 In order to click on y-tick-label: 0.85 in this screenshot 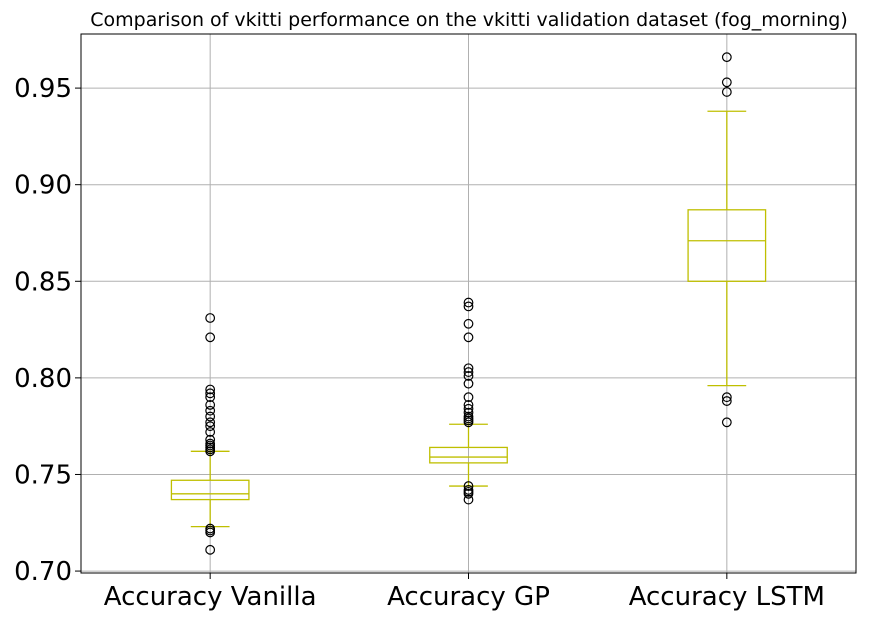, I will do `click(43, 282)`.